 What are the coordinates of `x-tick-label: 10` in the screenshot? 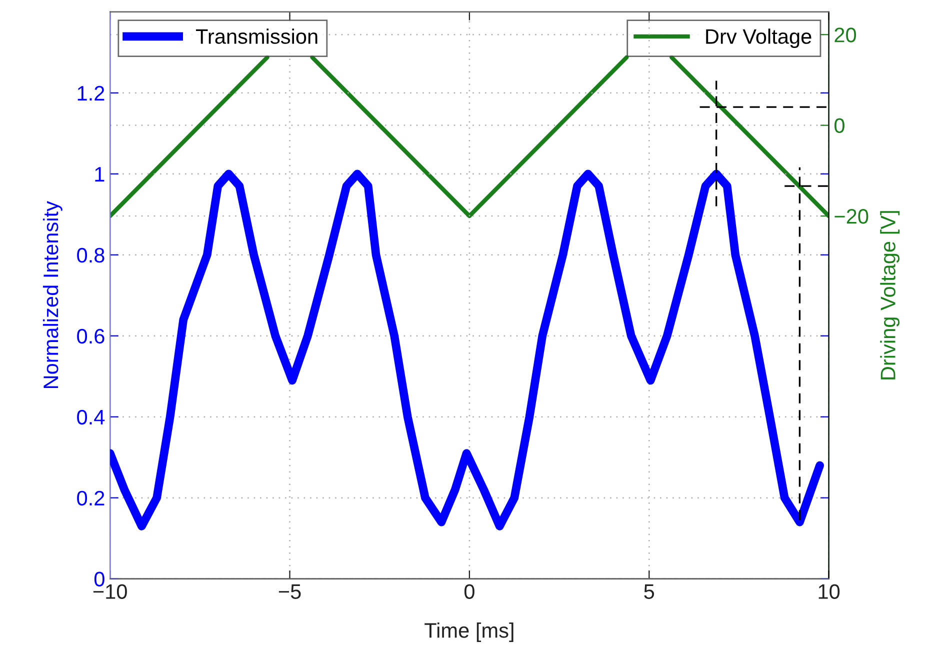 It's located at (829, 591).